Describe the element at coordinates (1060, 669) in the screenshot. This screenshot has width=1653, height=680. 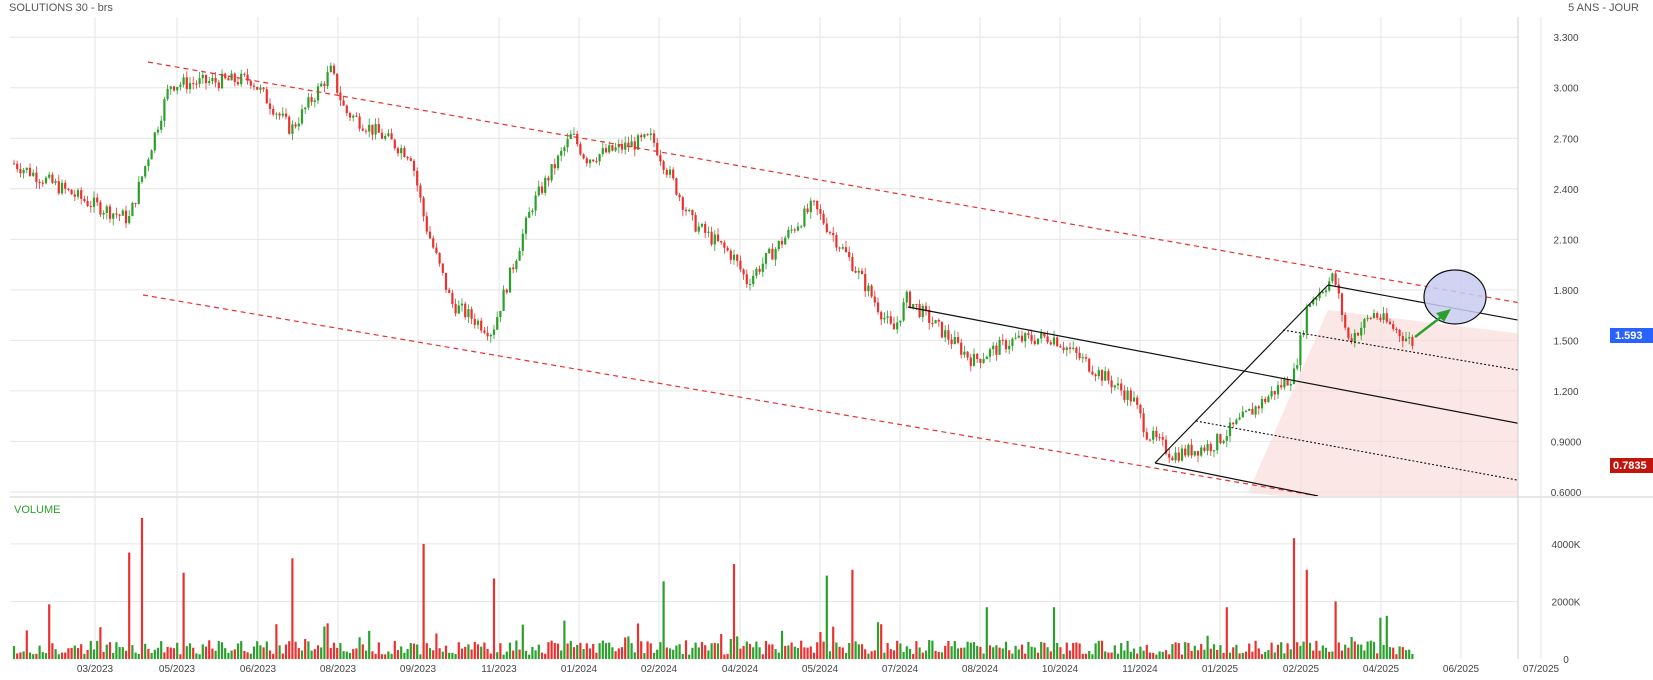
I see `date-tick-label: 10/2024` at that location.